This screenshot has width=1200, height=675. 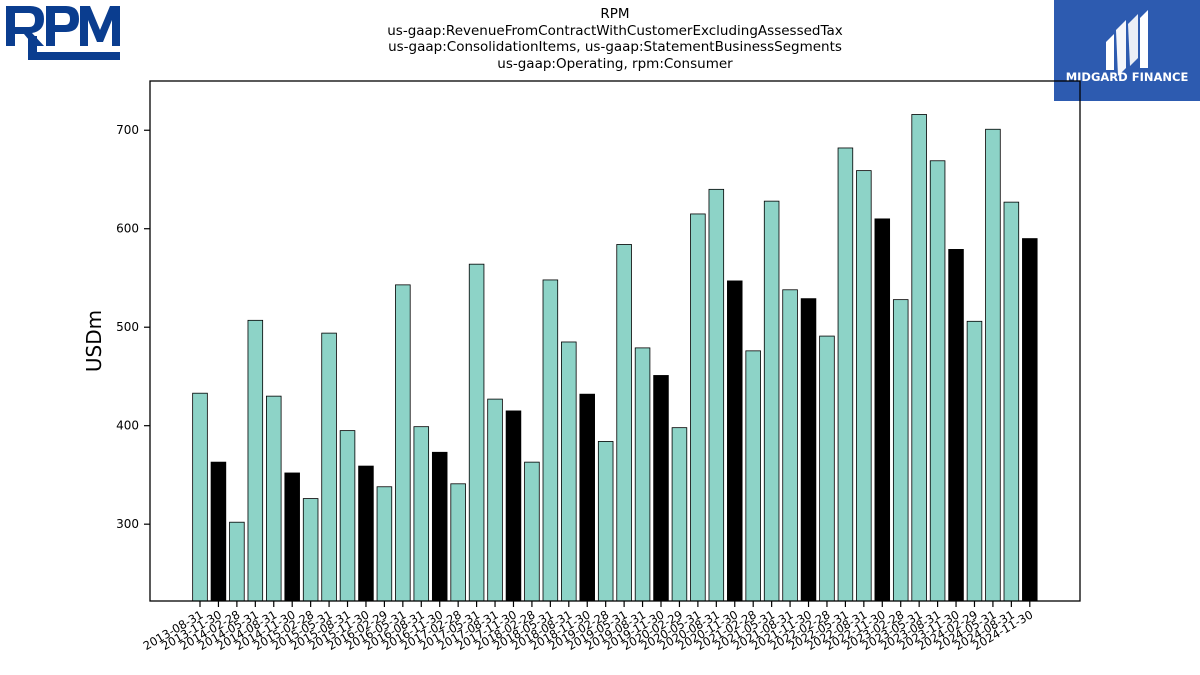 What do you see at coordinates (127, 130) in the screenshot?
I see `y-tick-label: 700` at bounding box center [127, 130].